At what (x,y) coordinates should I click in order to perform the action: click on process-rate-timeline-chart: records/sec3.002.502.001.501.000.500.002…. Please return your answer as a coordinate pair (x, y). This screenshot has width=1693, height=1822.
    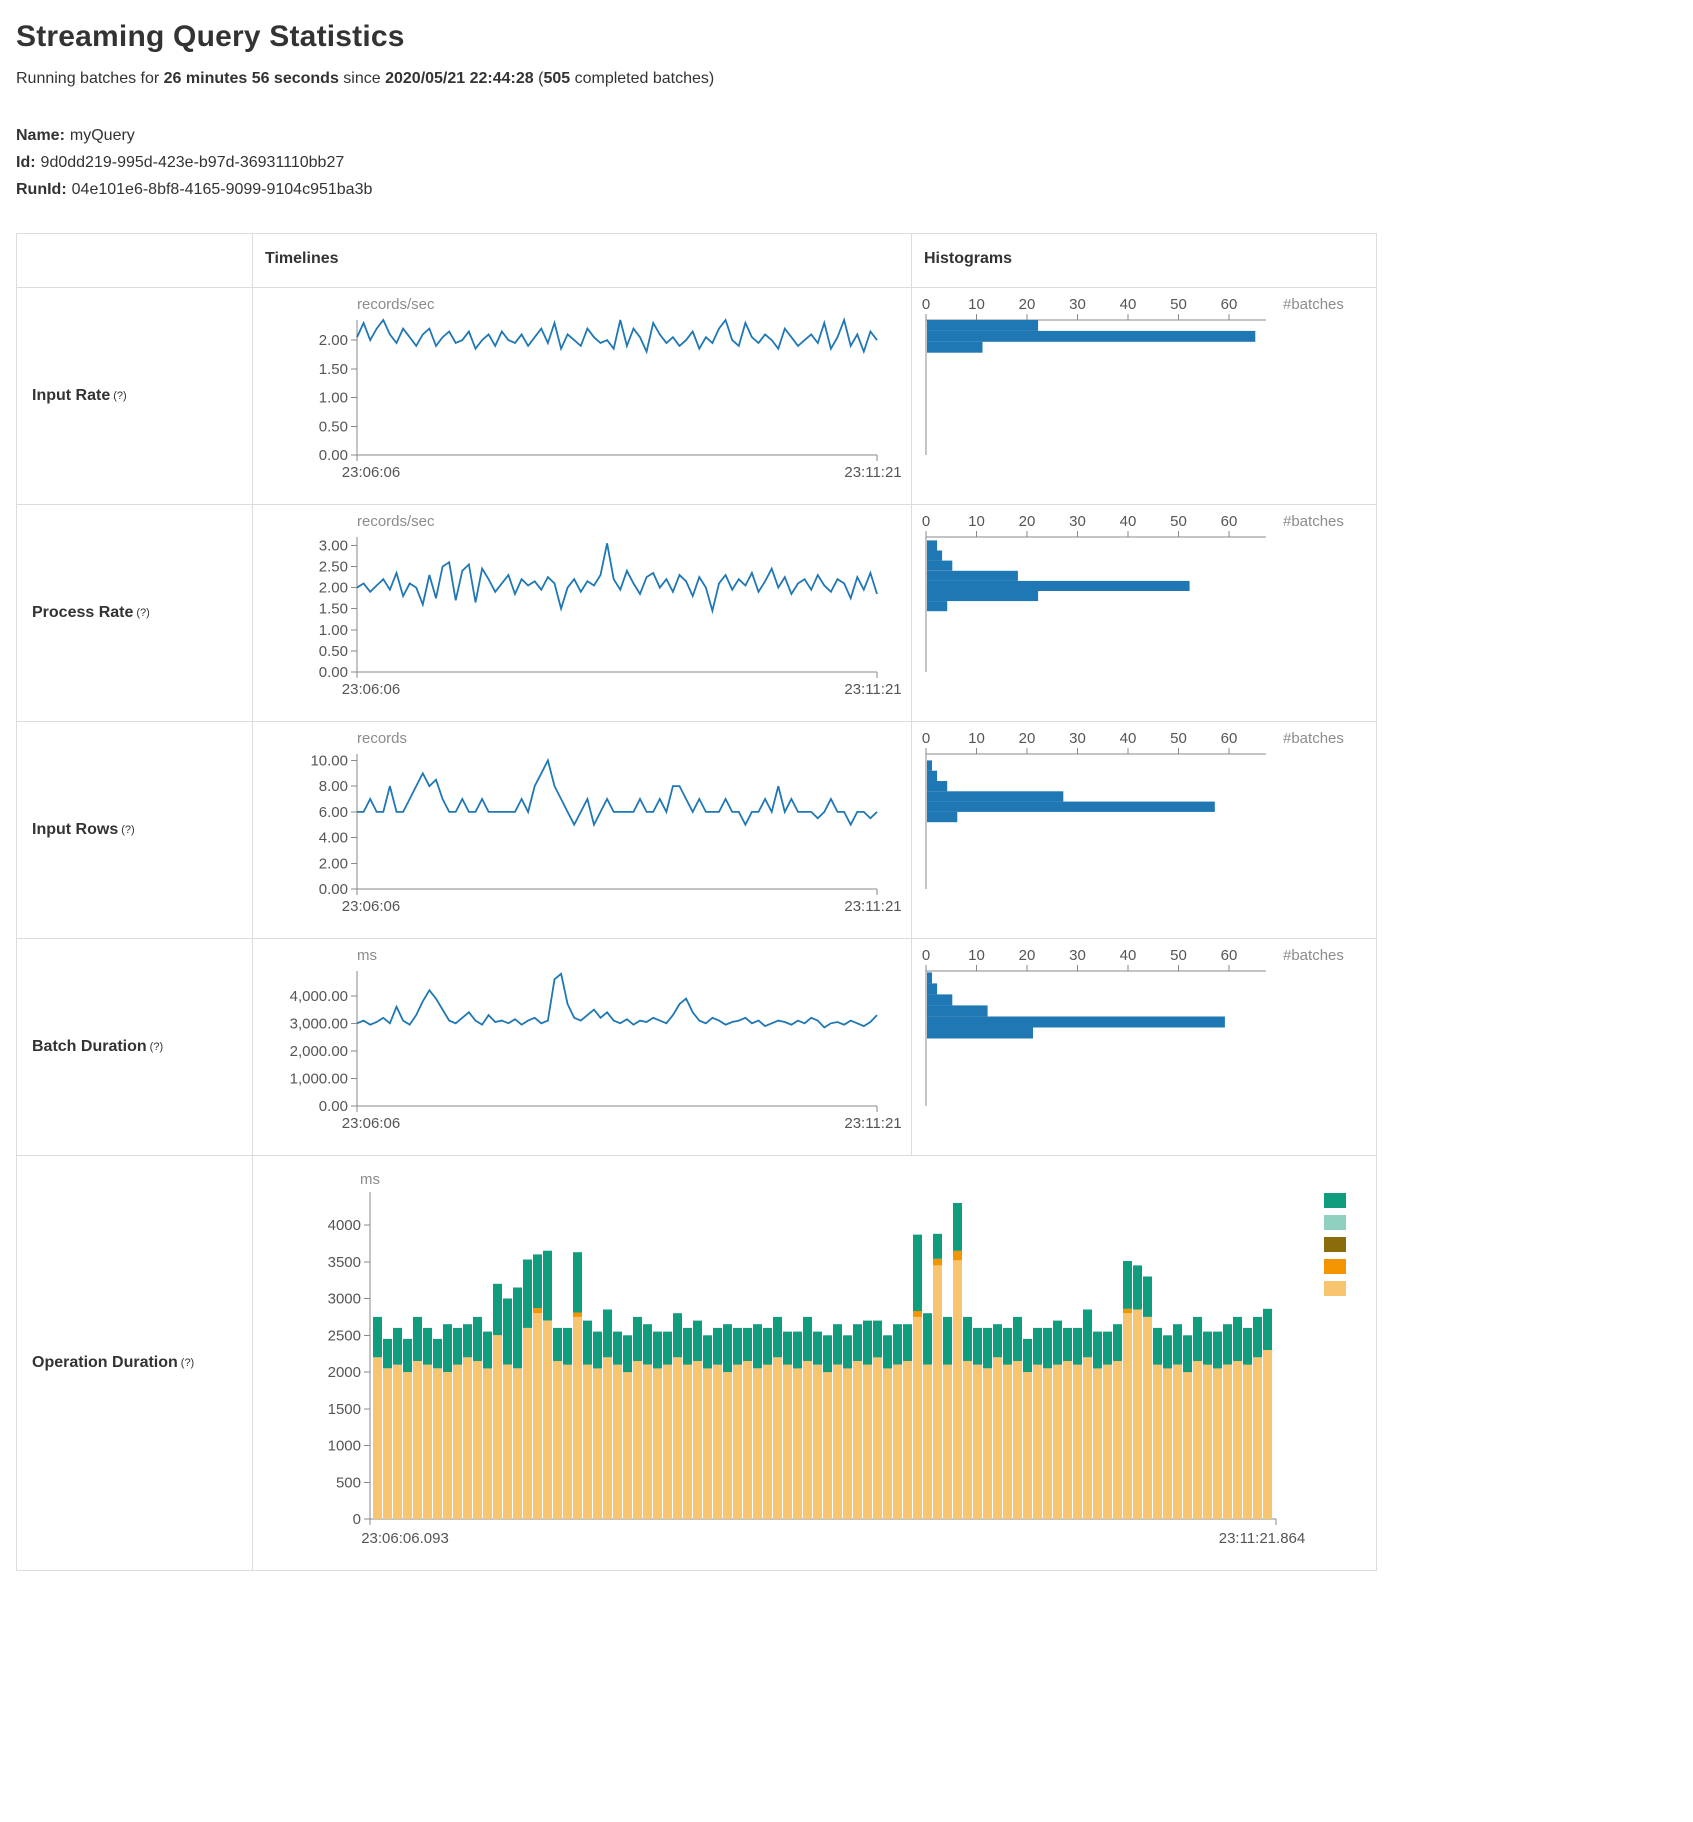
    Looking at the image, I should click on (610, 605).